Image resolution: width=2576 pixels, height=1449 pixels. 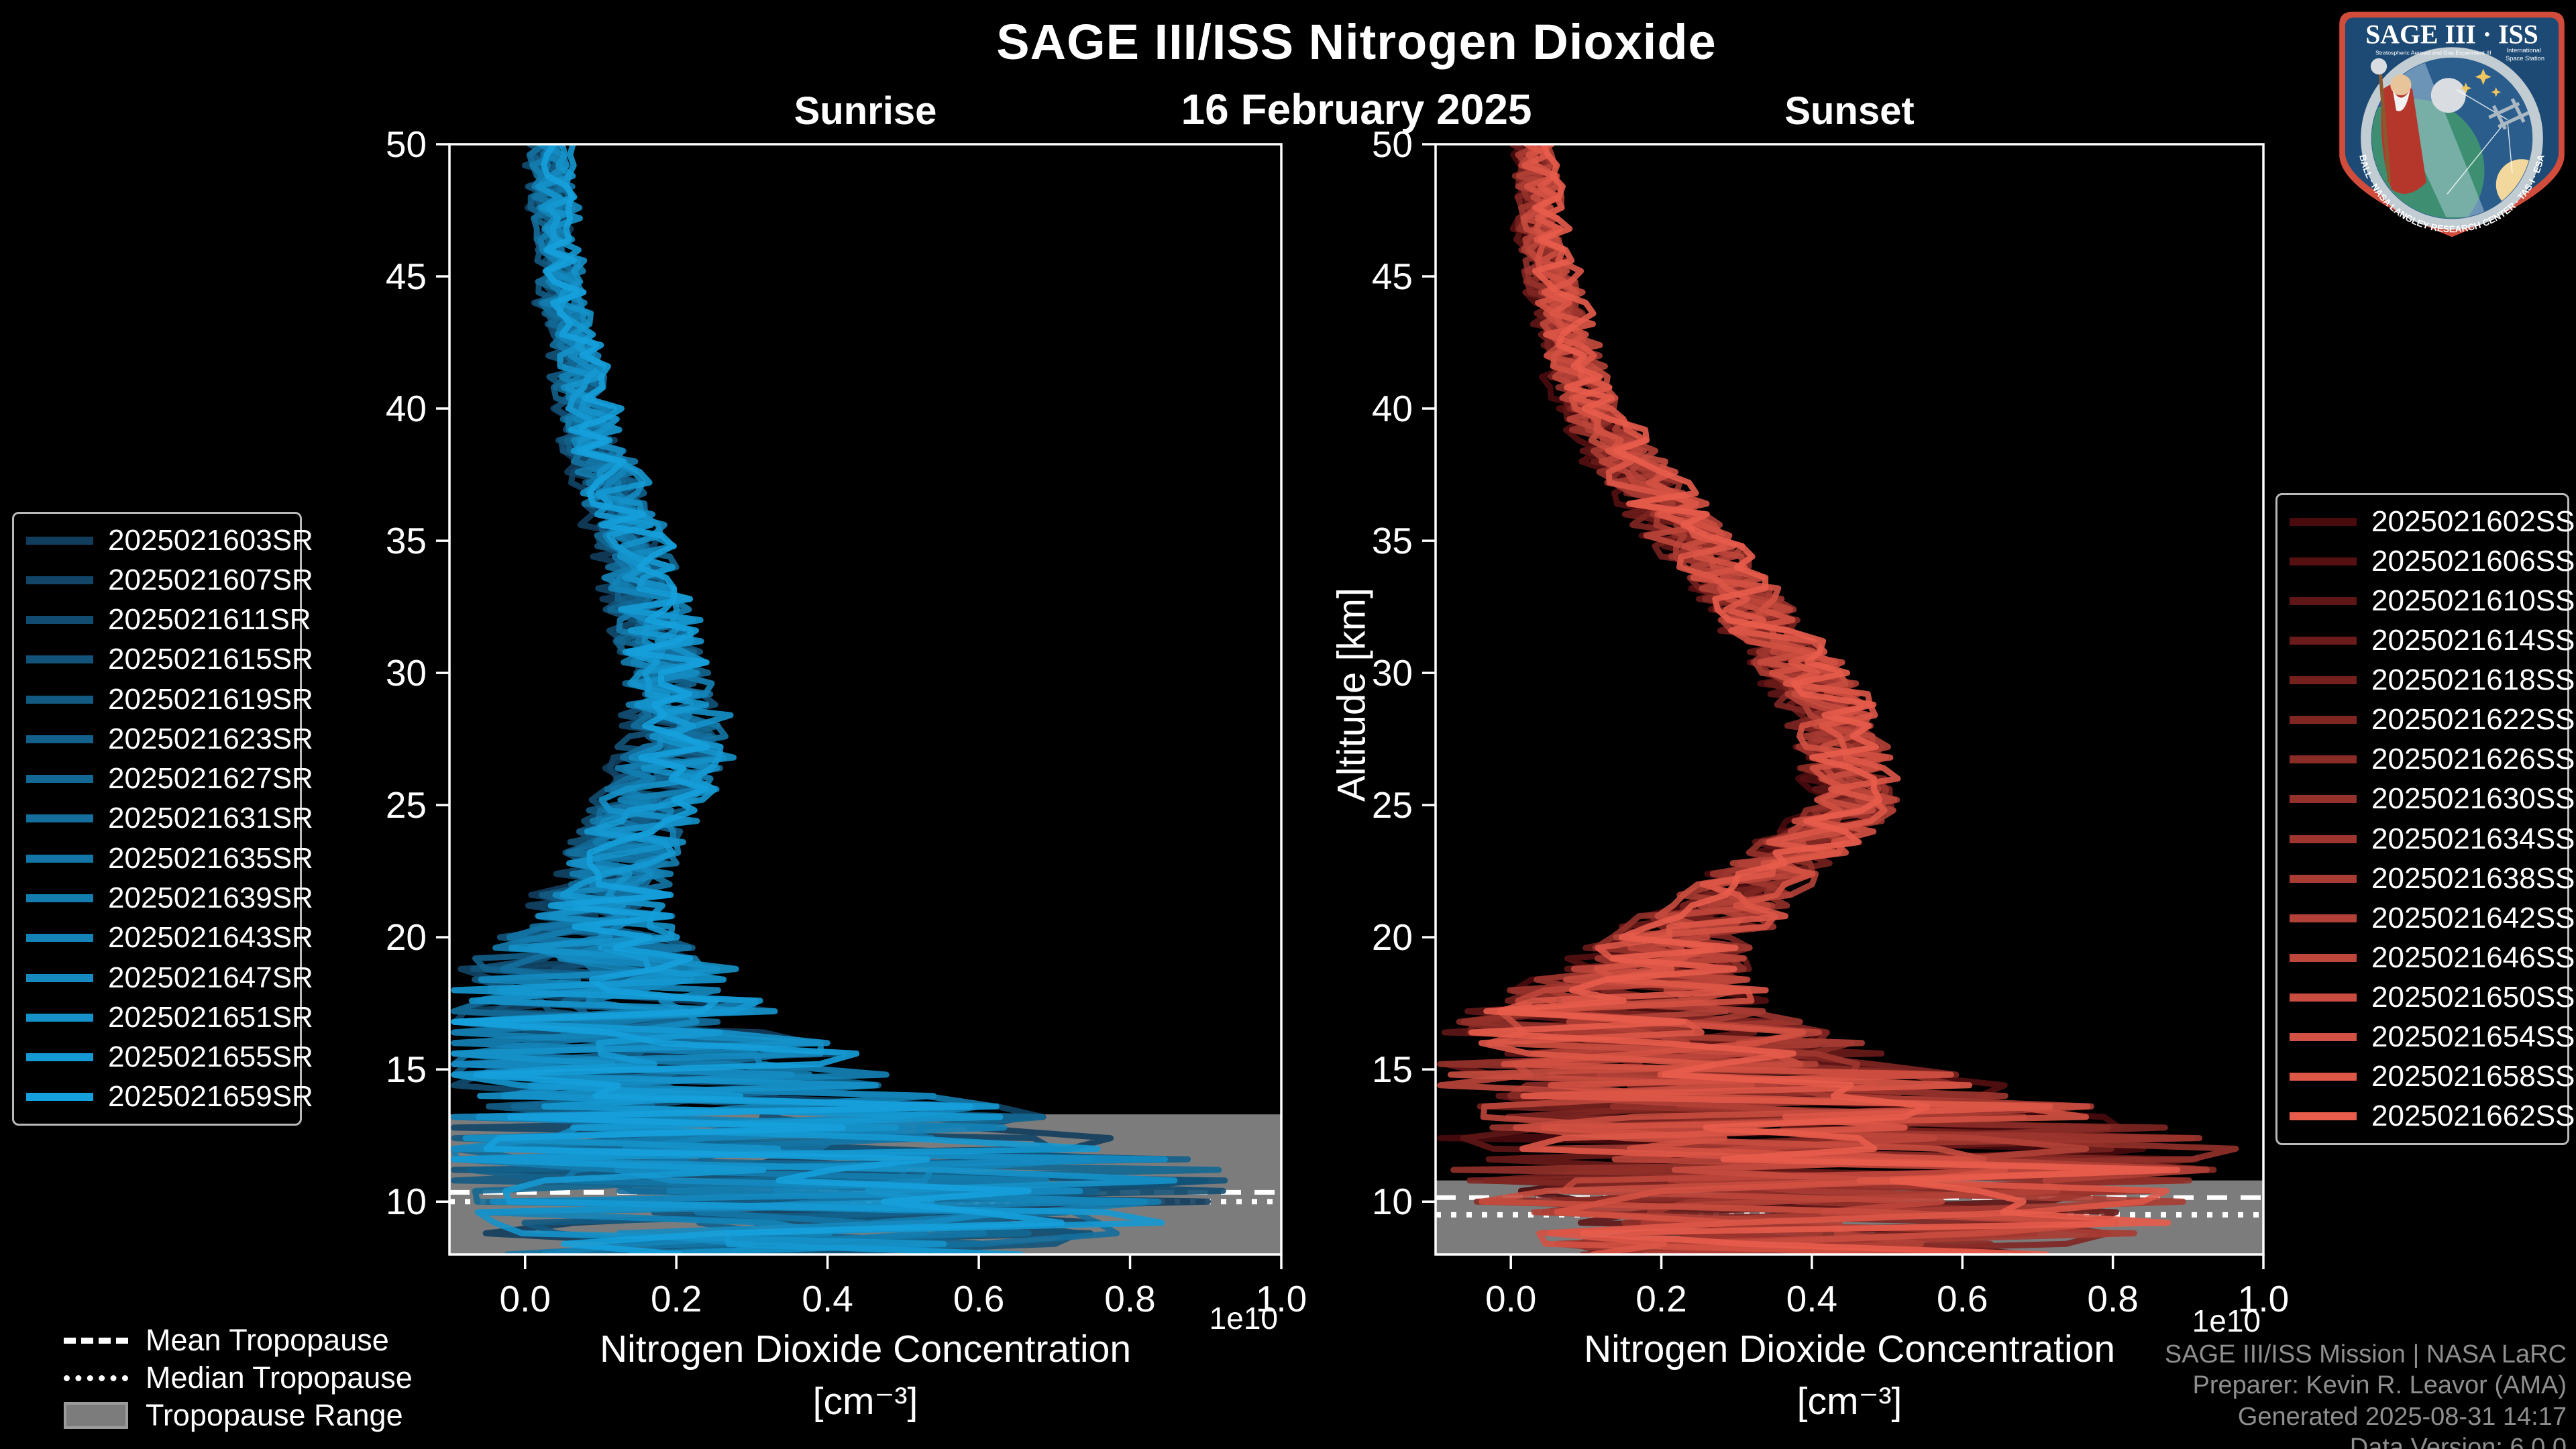 I want to click on legend-label: 2025021650SS, so click(x=2473, y=997).